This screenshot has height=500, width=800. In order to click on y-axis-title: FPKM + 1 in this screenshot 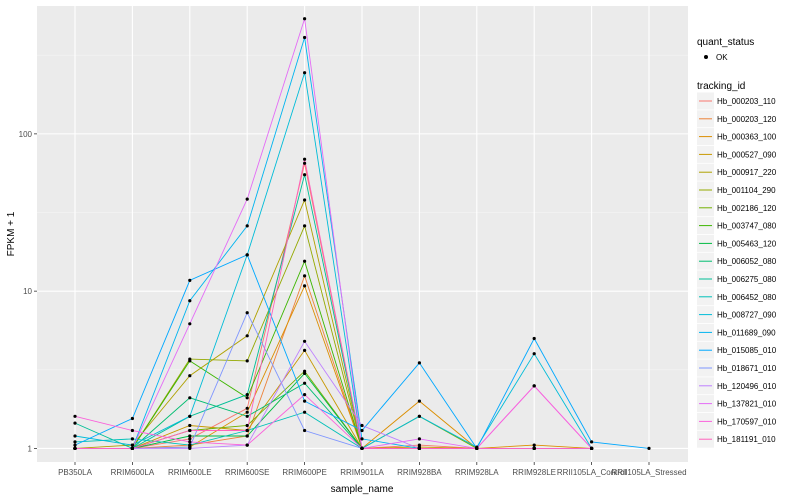, I will do `click(11, 233)`.